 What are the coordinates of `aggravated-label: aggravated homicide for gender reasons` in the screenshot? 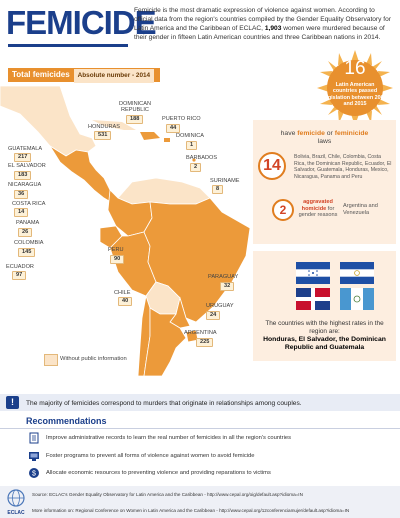 It's located at (318, 209).